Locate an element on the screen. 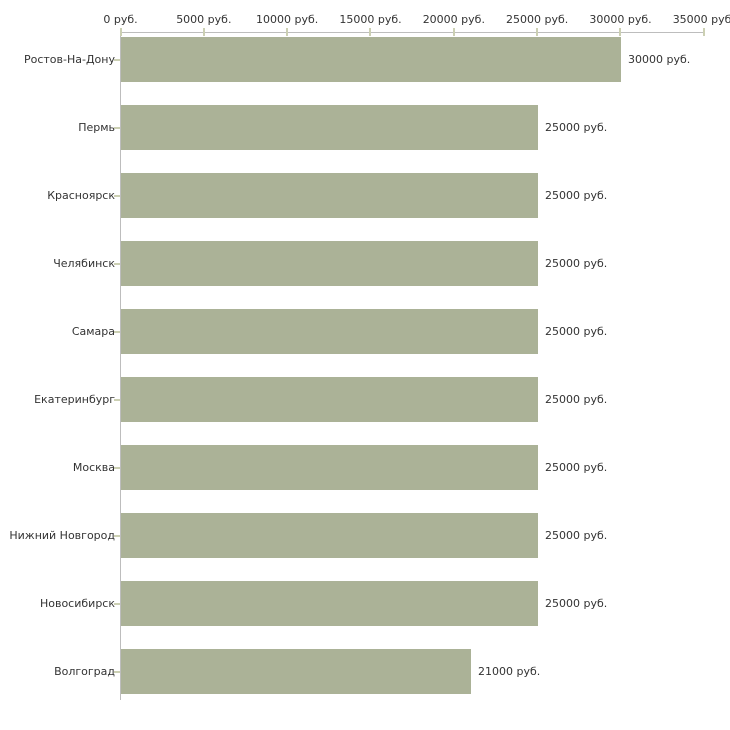  value-label: 30000 руб. is located at coordinates (659, 59).